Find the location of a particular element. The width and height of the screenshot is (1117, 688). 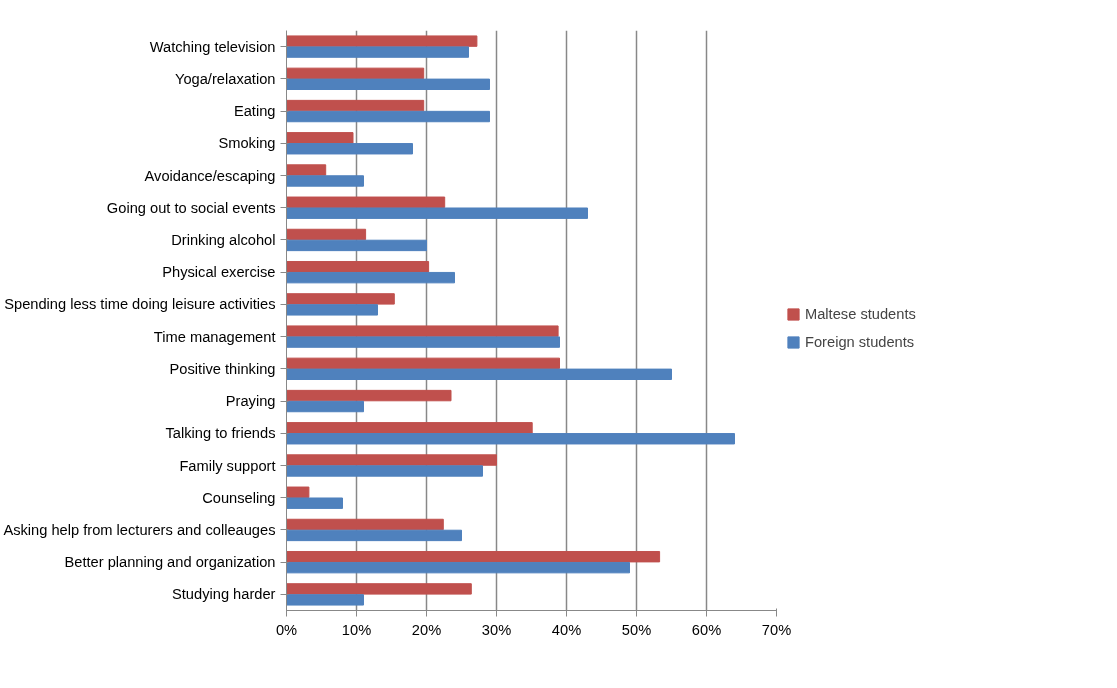

y-tick-label: Avoidance/escaping is located at coordinates (210, 175).